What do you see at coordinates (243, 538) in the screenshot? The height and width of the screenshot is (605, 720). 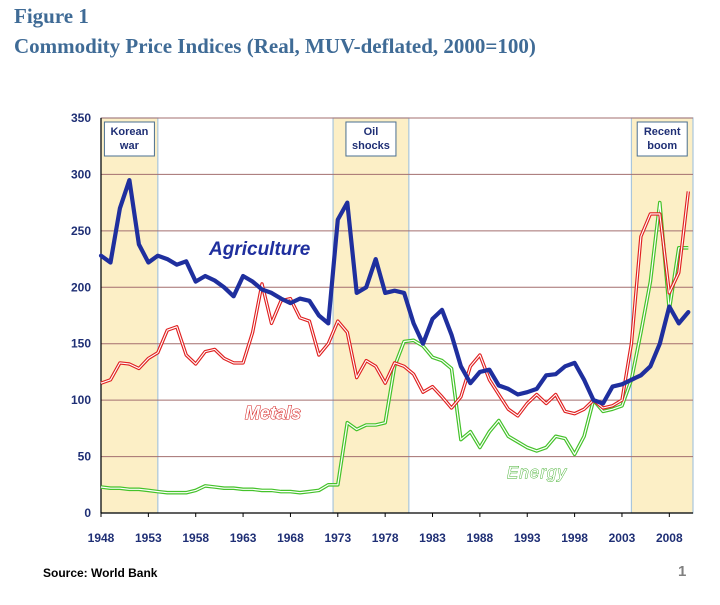 I see `x-tick-label: 1963` at bounding box center [243, 538].